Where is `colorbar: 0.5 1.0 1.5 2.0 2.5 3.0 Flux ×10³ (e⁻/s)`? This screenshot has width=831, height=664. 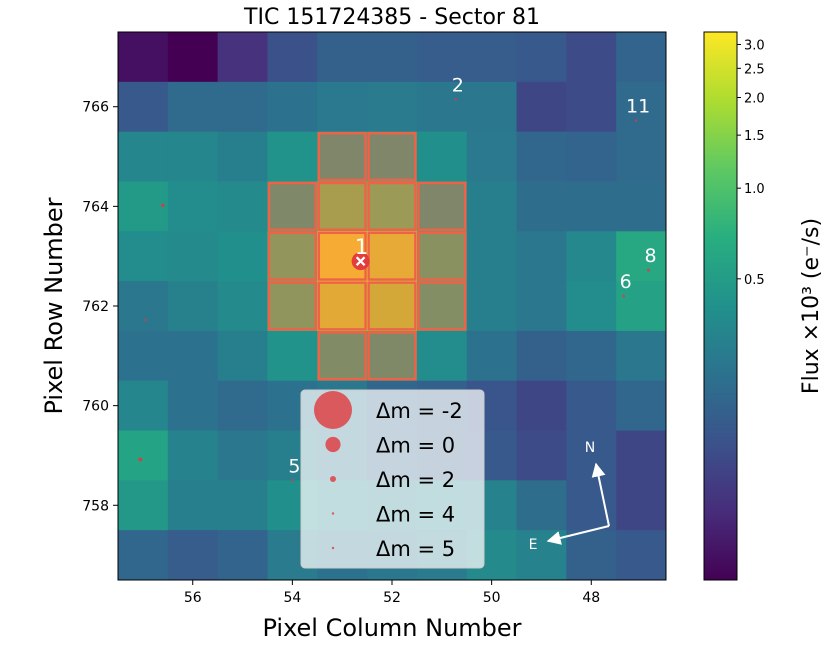
colorbar: 0.5 1.0 1.5 2.0 2.5 3.0 Flux ×10³ (e⁻/s) is located at coordinates (763, 306).